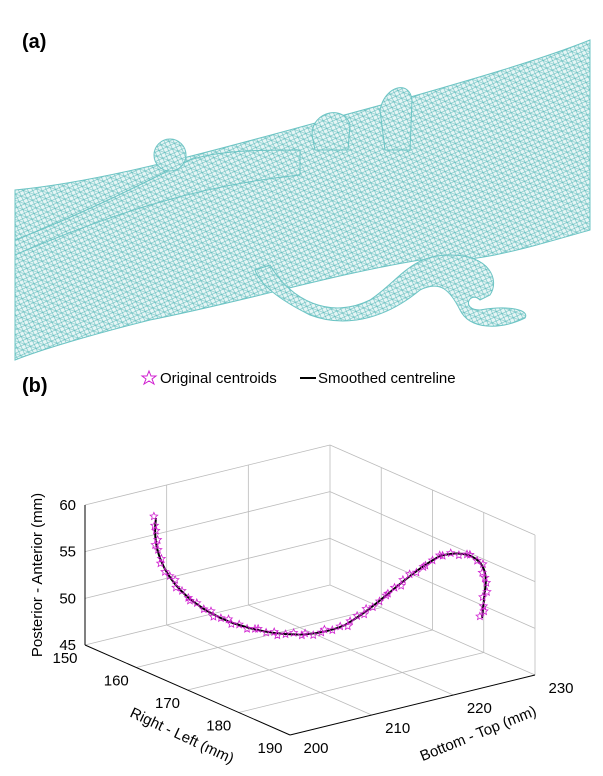 Image resolution: width=603 pixels, height=776 pixels. Describe the element at coordinates (315, 748) in the screenshot. I see `y-tick-label: 200` at that location.